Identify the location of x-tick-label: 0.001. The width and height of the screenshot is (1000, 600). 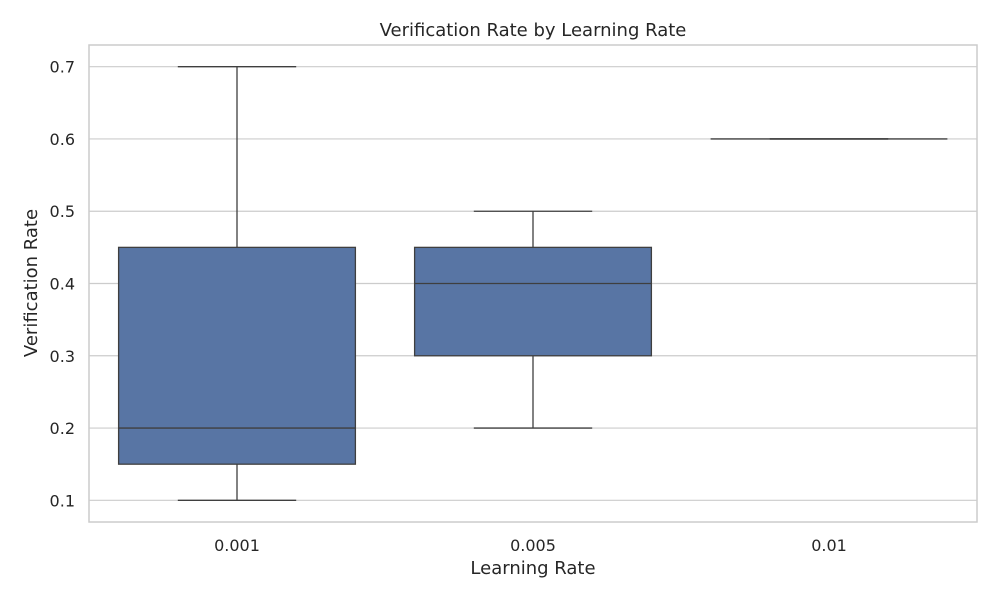
(237, 545).